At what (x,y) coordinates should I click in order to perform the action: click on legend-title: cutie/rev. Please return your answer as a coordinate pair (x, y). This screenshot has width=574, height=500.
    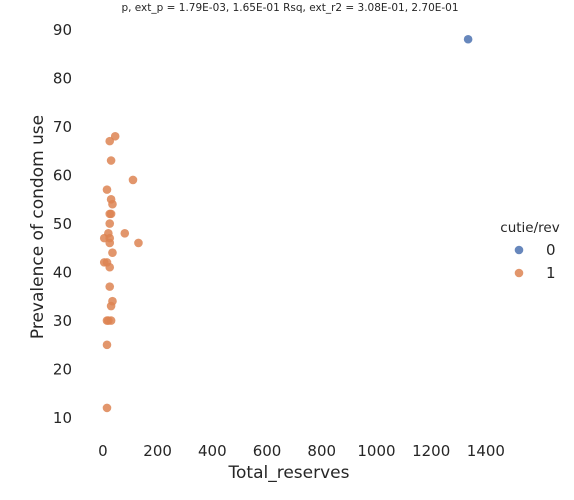
    Looking at the image, I should click on (529, 228).